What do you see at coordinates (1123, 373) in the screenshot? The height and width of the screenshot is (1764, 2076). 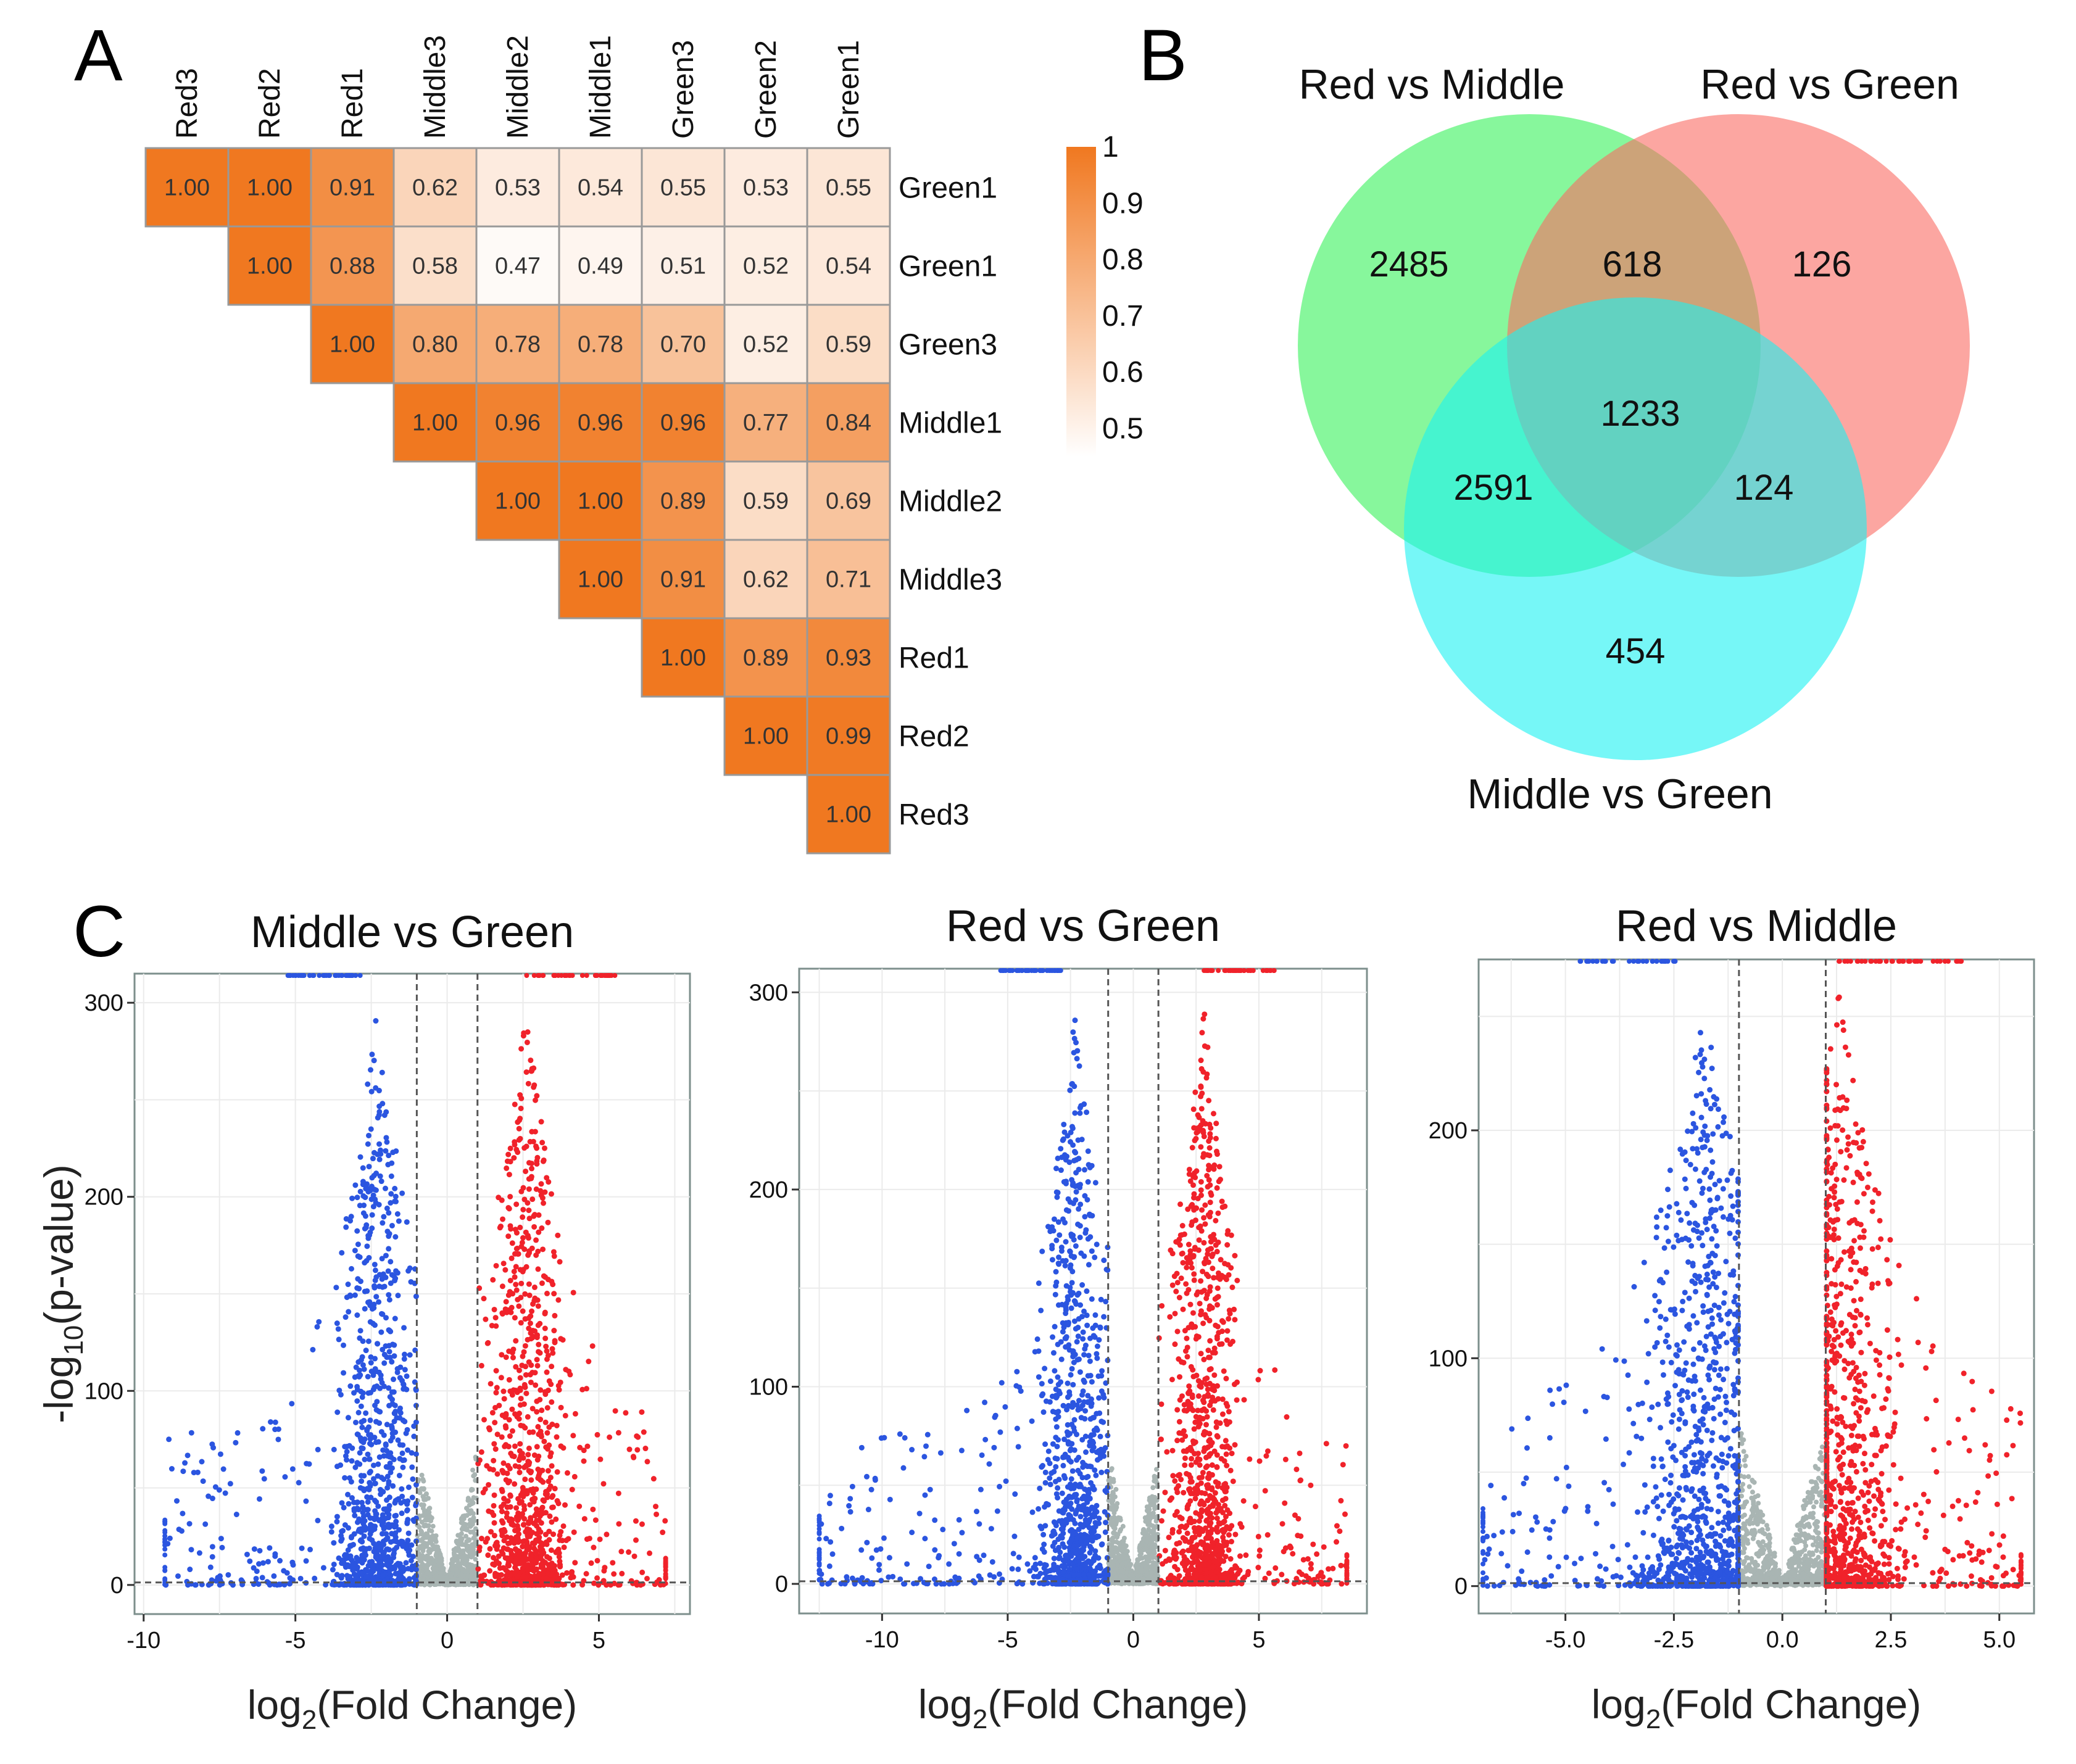 I see `legend-tick-label: 0.6` at bounding box center [1123, 373].